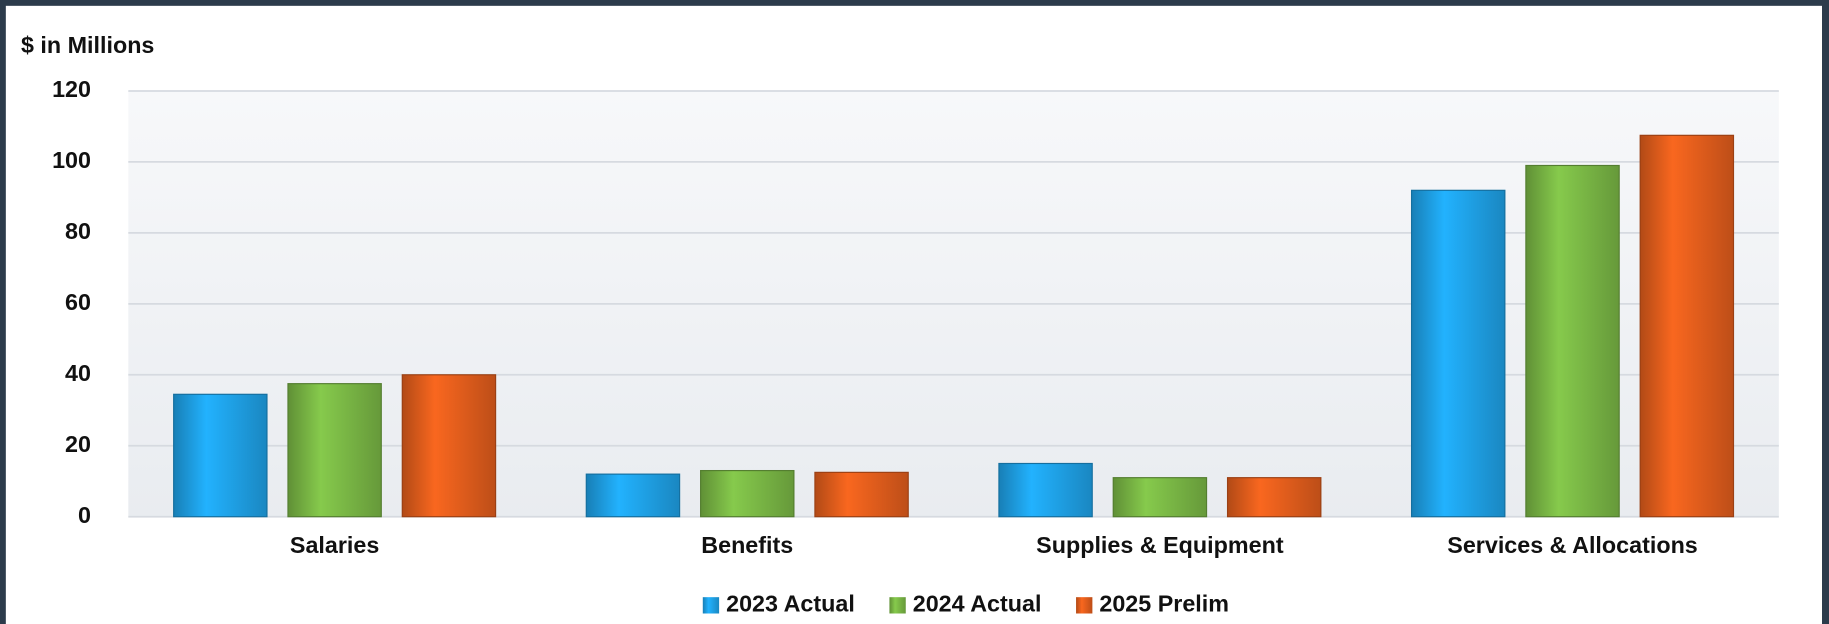 This screenshot has width=1829, height=624. What do you see at coordinates (84, 515) in the screenshot?
I see `y-tick-label: 0` at bounding box center [84, 515].